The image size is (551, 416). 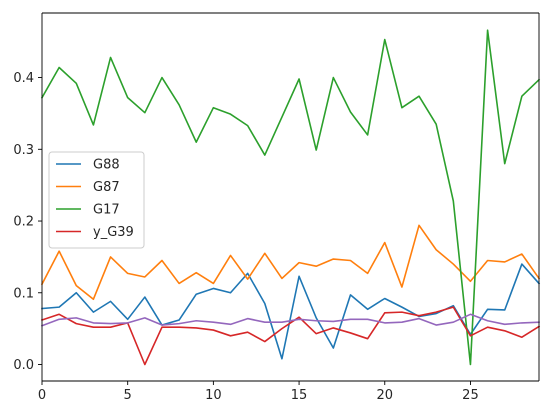 What do you see at coordinates (213, 395) in the screenshot?
I see `x-tick-label: 10` at bounding box center [213, 395].